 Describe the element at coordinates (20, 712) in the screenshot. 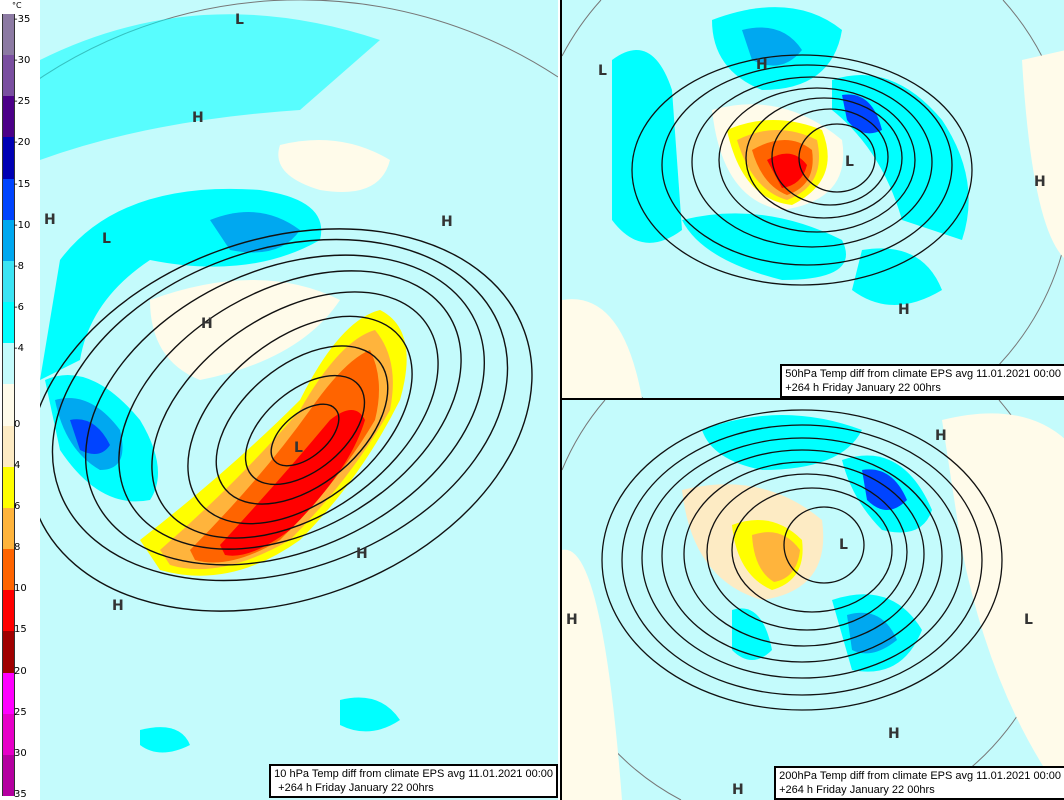

I see `colorbar-tick-label: 25` at that location.